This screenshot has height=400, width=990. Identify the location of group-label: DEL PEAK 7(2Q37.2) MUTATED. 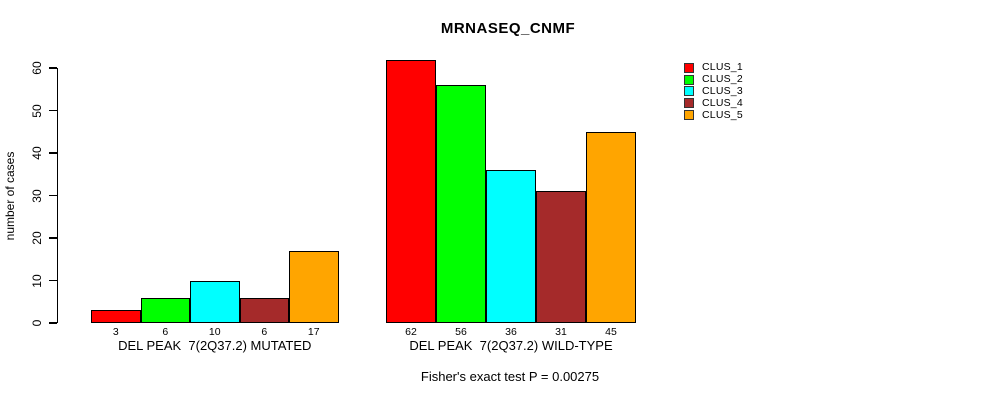
(215, 345).